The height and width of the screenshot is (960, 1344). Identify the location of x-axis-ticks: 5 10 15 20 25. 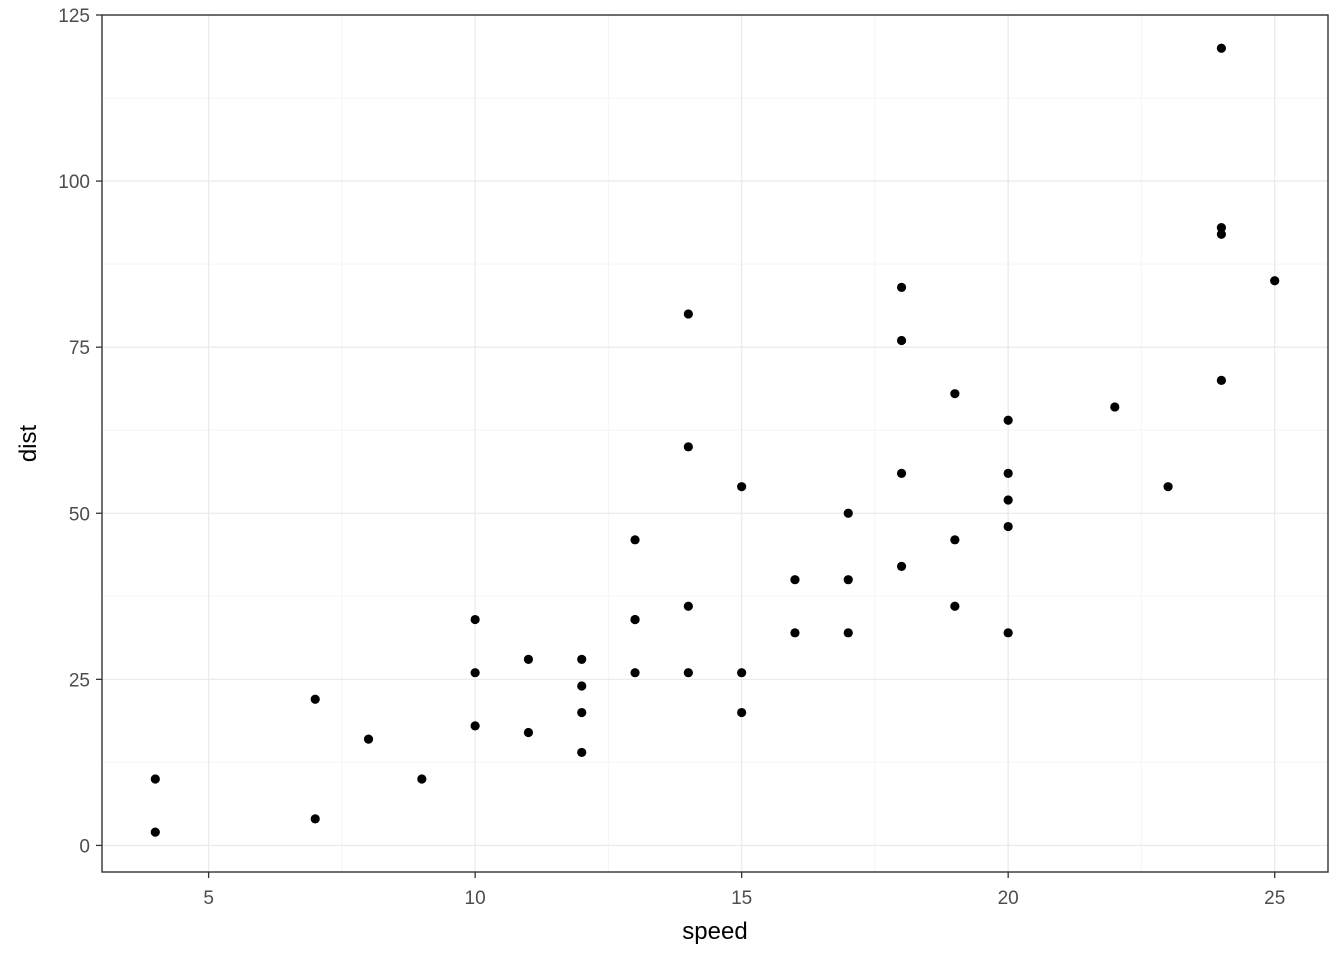
(744, 890).